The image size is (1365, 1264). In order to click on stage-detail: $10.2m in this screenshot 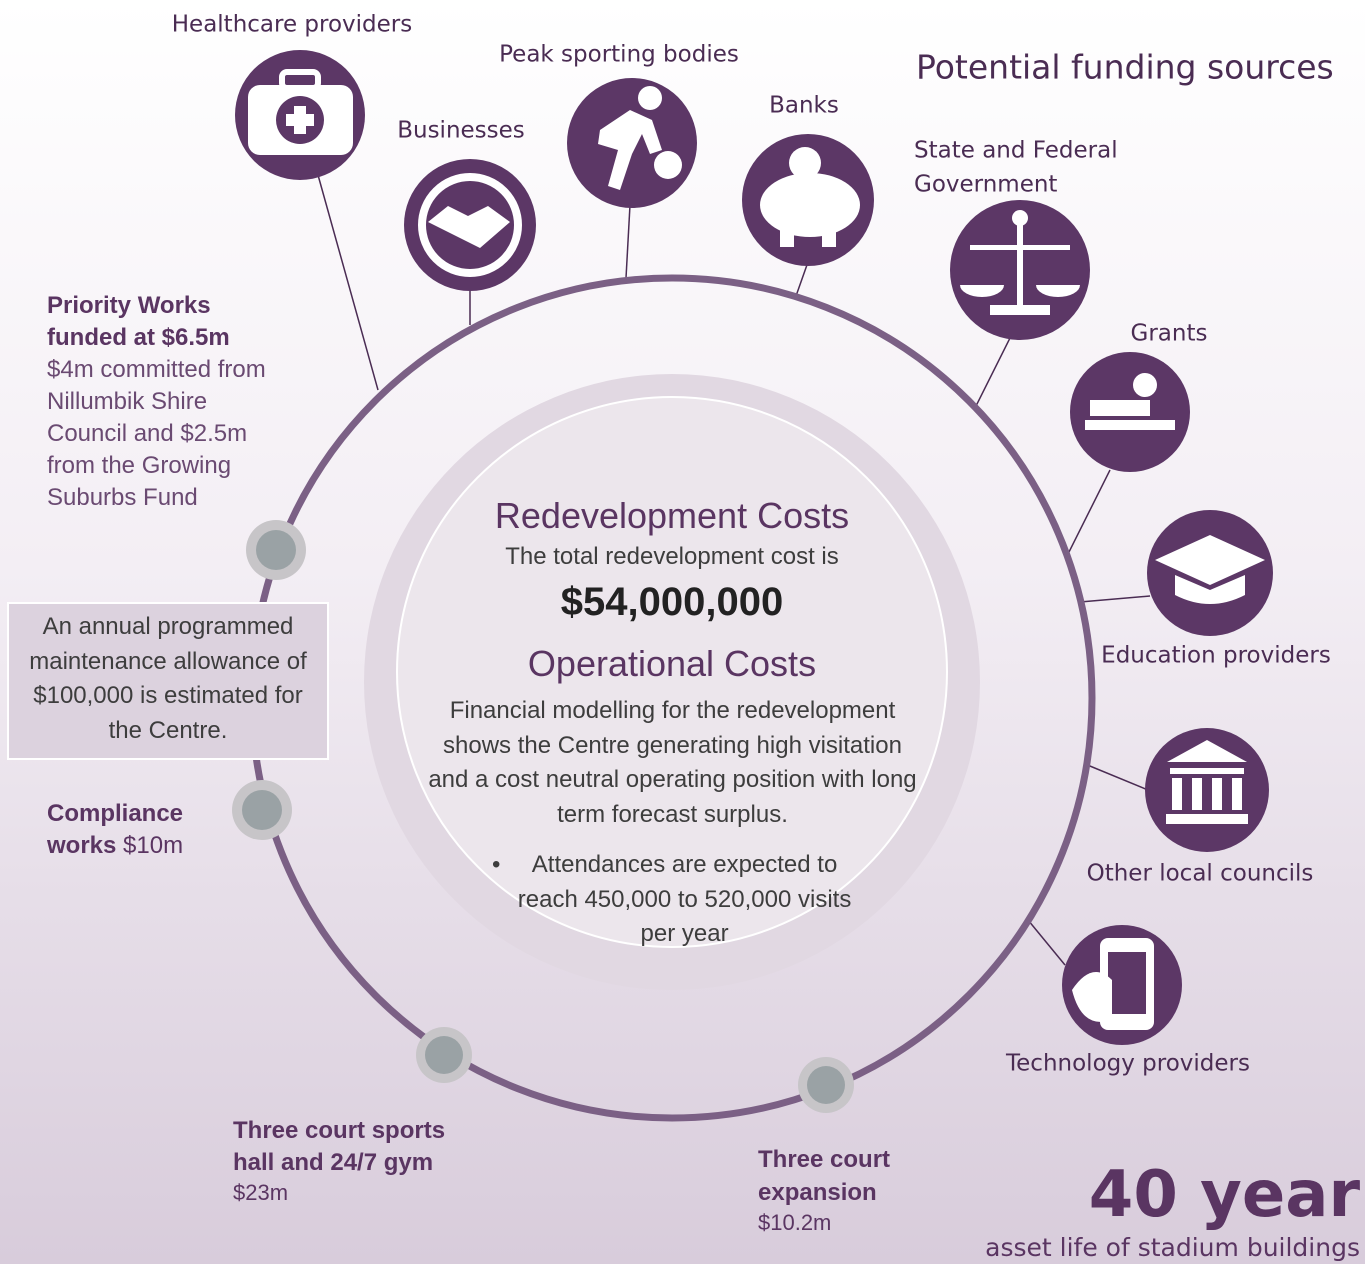, I will do `click(795, 1222)`.